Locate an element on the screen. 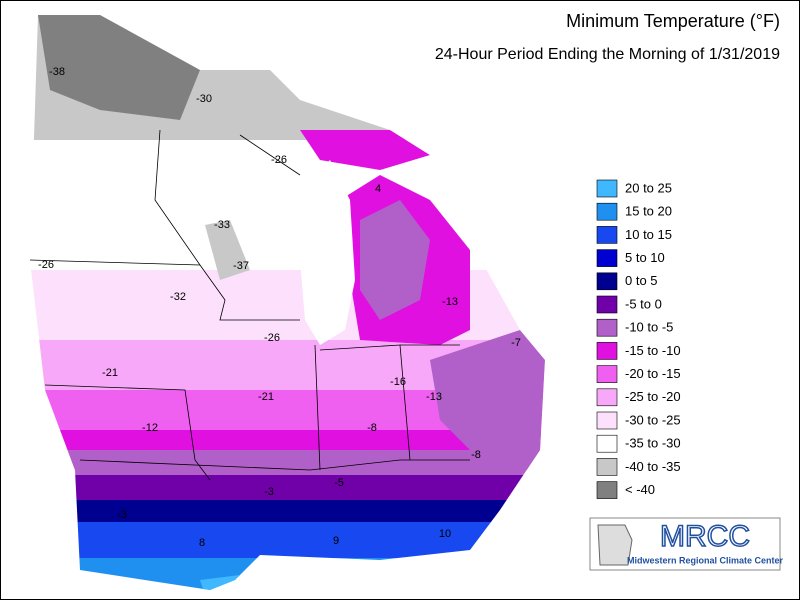 The image size is (800, 600). legend-label: -40 to -35 is located at coordinates (653, 466).